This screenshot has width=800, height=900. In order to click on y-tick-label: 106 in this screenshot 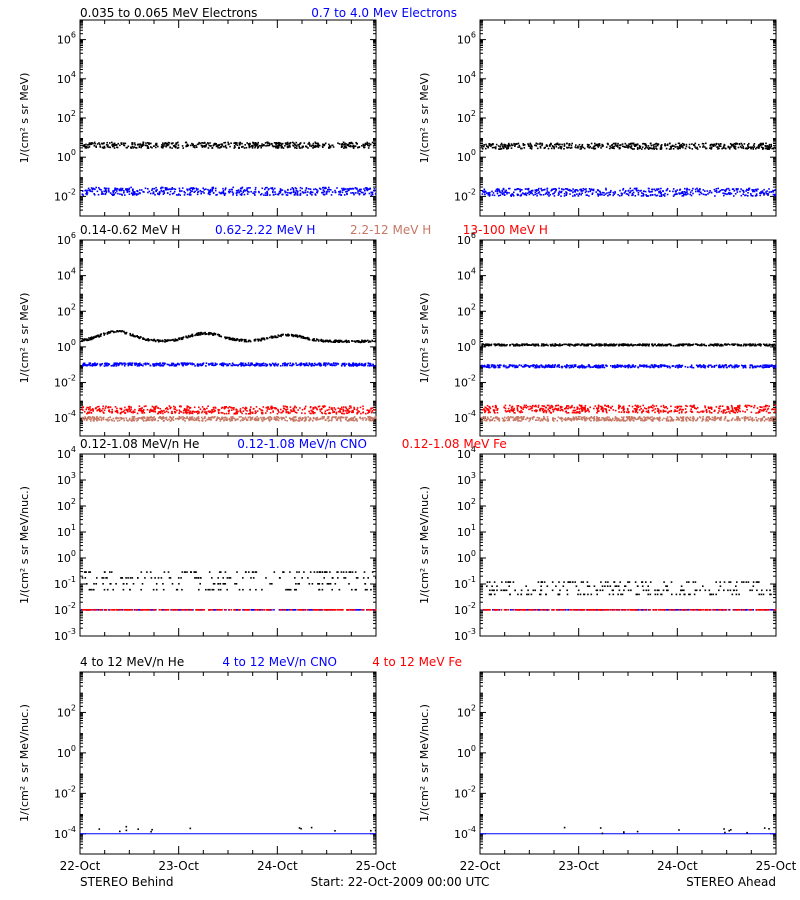, I will do `click(66, 39)`.